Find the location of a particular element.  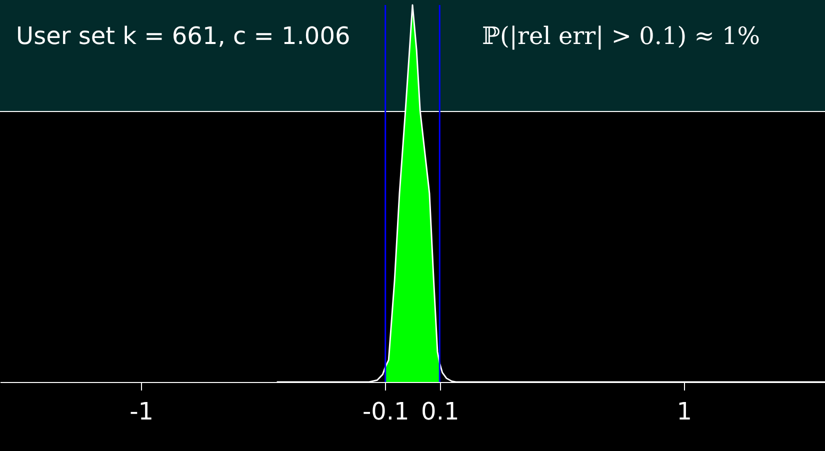

text: User set k = 661, c = 1.006 is located at coordinates (183, 36).